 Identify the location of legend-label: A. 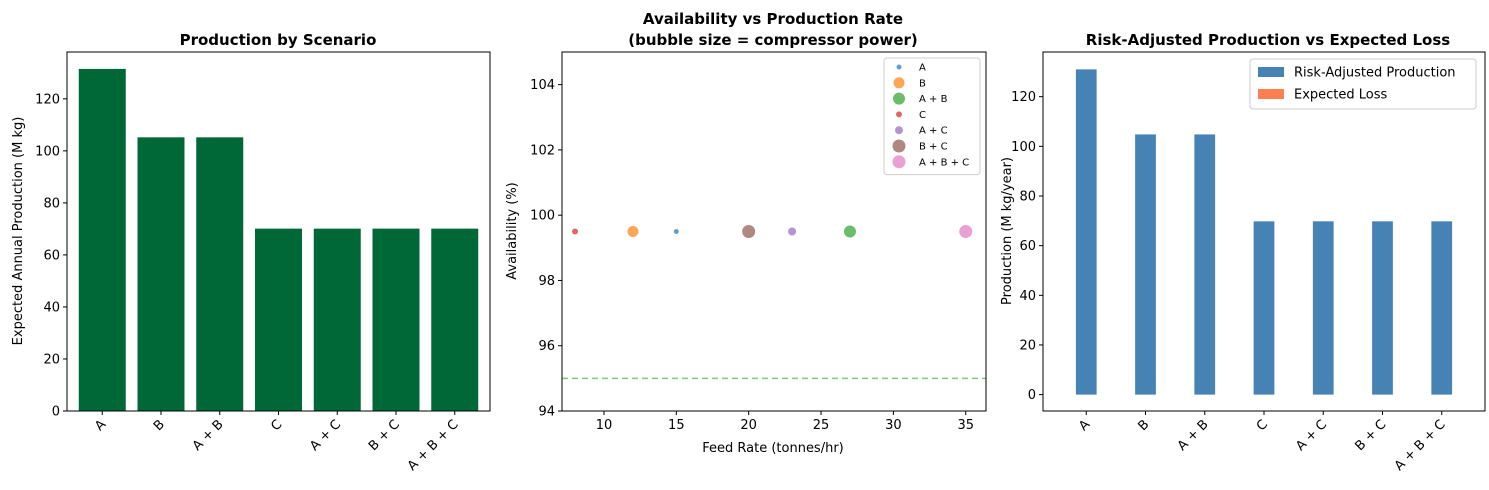
(922, 68).